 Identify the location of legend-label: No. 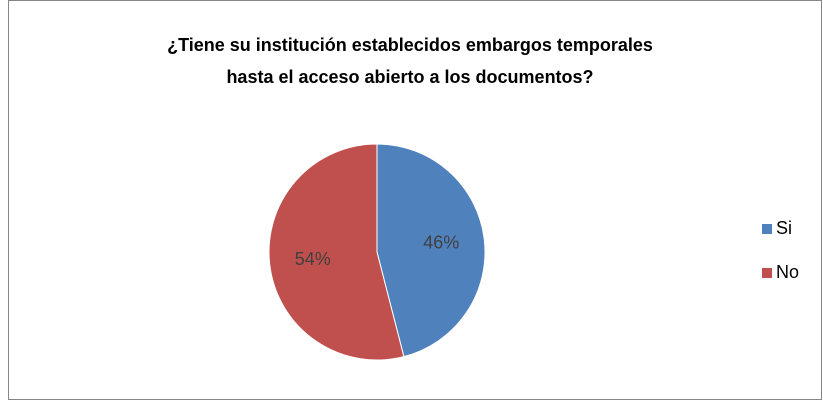
(787, 272).